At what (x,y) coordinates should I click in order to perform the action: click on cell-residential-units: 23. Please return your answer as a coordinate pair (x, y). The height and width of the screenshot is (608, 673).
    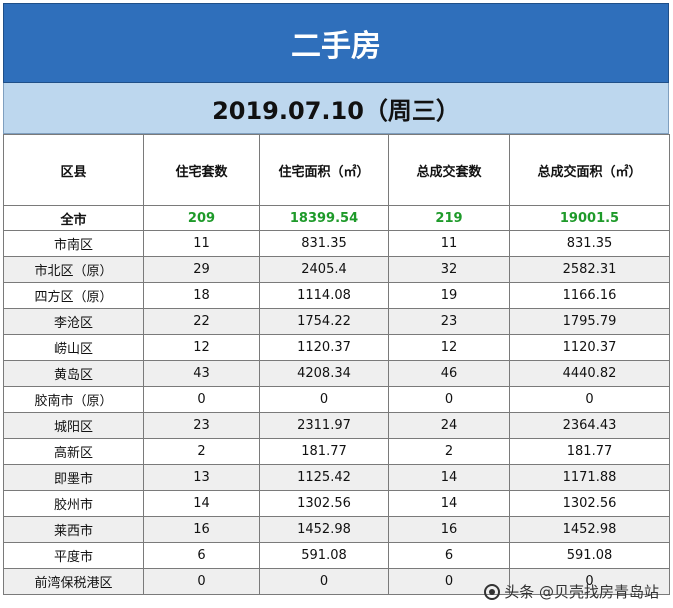
    Looking at the image, I should click on (201, 425).